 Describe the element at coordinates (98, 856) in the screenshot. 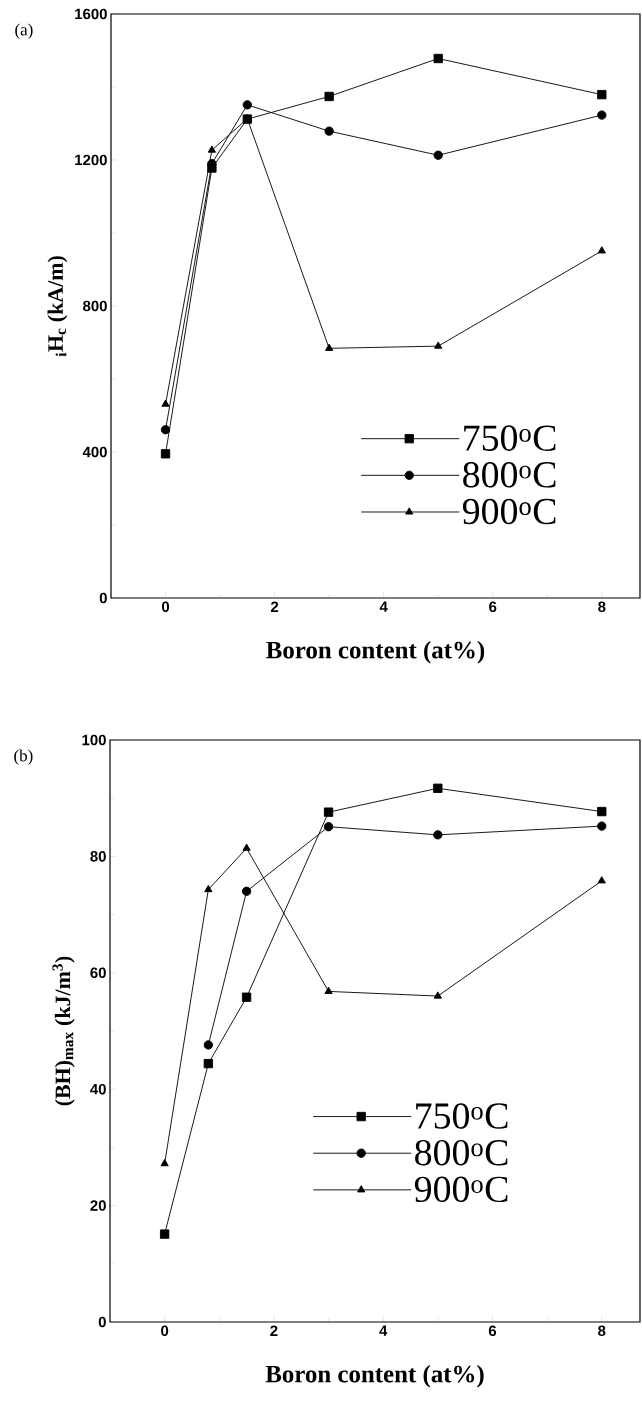

I see `y-tick-label: 80` at that location.